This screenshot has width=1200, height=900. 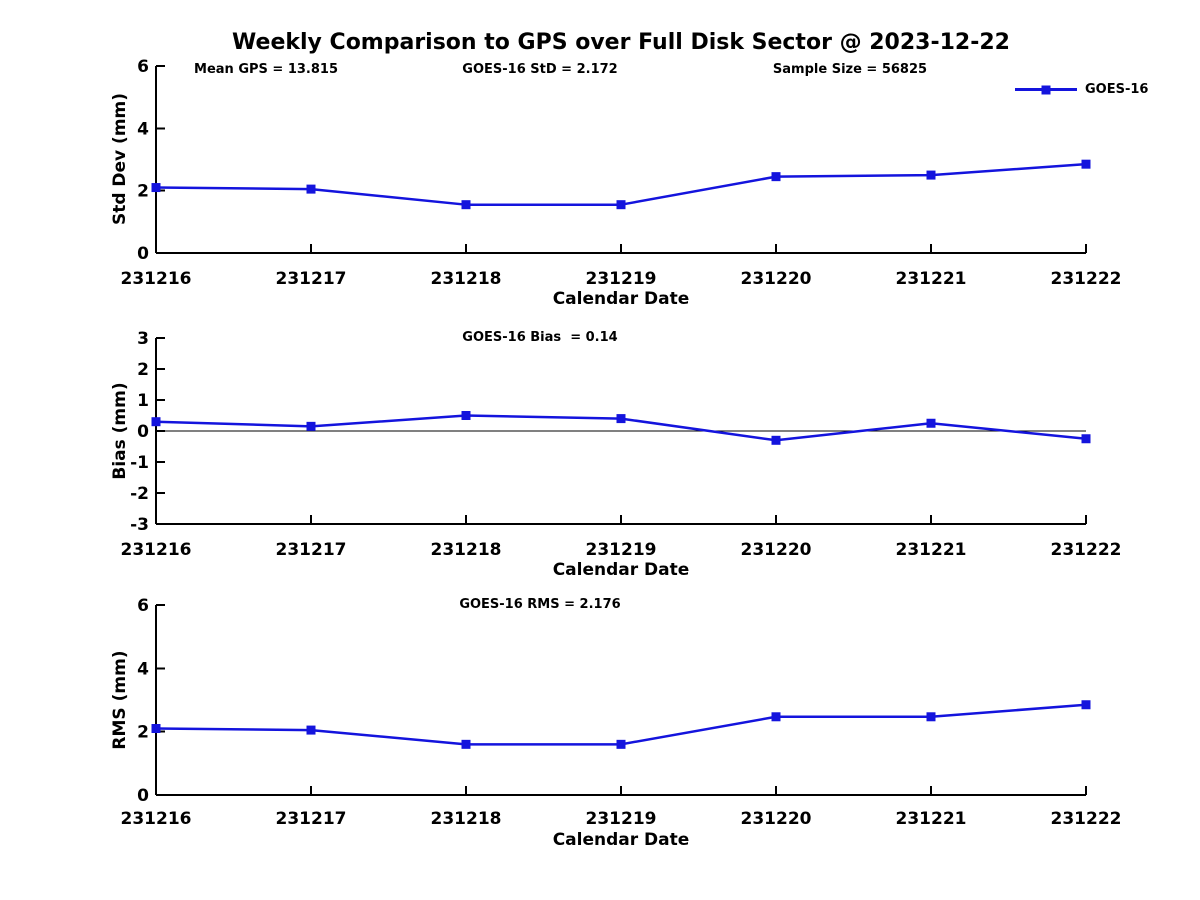 I want to click on legend-line-sample, so click(x=1046, y=89).